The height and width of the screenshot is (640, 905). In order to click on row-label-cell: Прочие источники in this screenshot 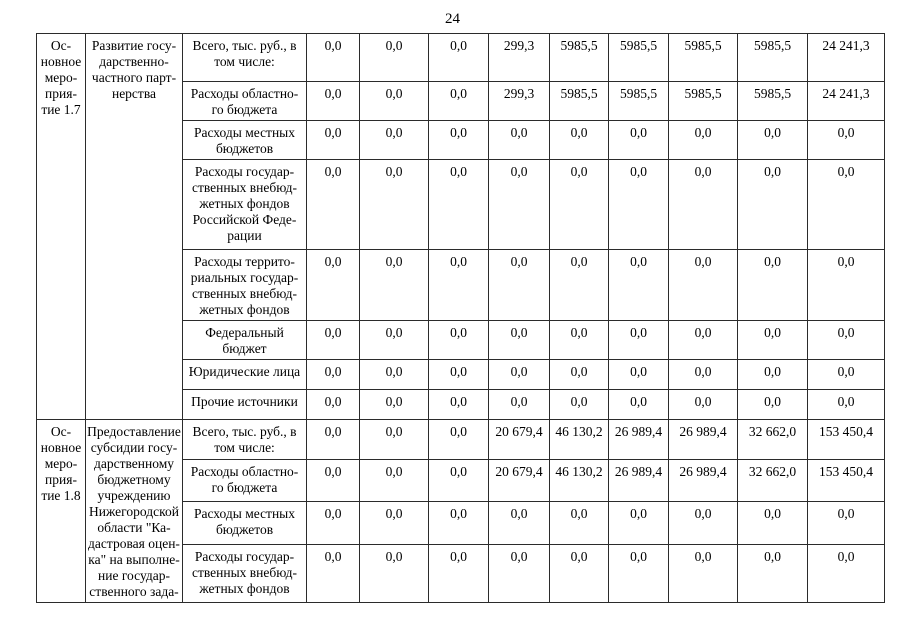, I will do `click(244, 404)`.